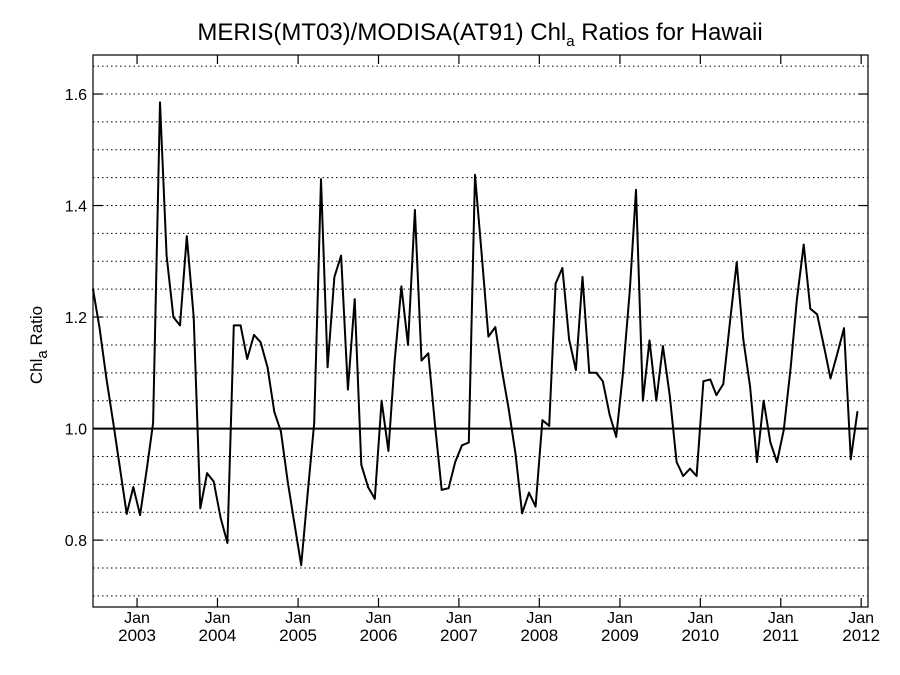  I want to click on title-prefix: MERIS(MT03)/MODISA(AT91) Chl, so click(381, 32).